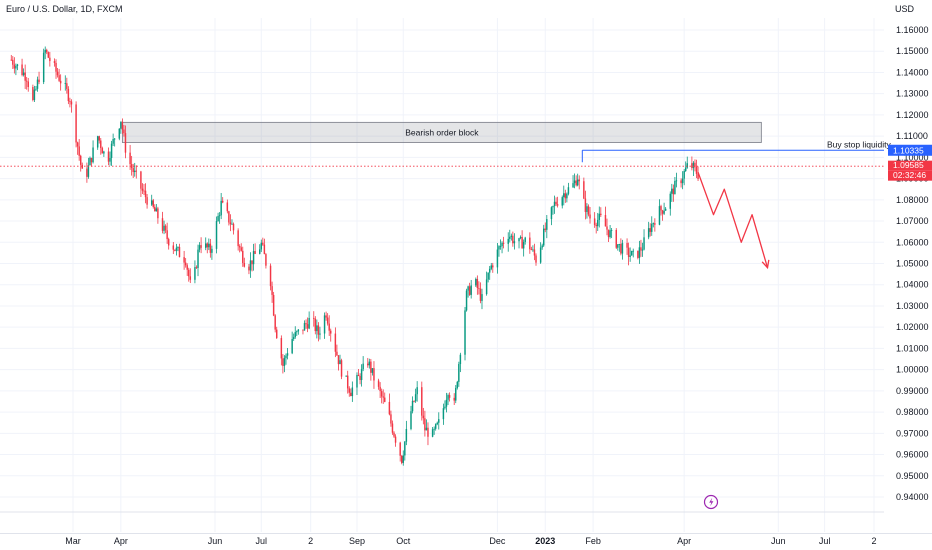 The width and height of the screenshot is (932, 550). I want to click on y-tick-label: 1.10000, so click(912, 157).